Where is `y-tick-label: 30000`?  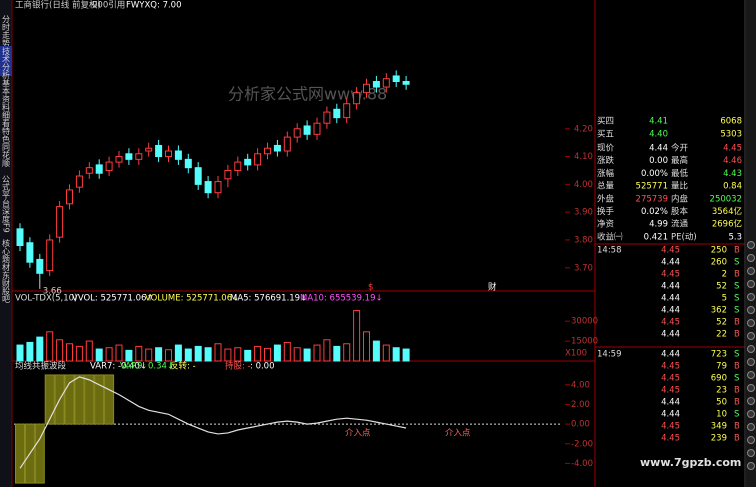
y-tick-label: 30000 is located at coordinates (584, 322).